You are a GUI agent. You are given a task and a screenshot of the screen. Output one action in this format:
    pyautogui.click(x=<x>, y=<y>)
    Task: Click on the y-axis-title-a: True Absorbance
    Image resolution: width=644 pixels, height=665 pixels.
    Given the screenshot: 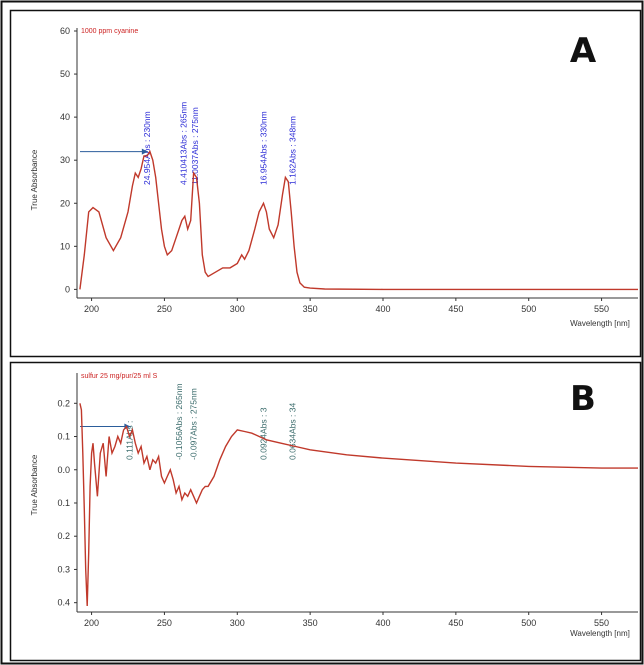 What is the action you would take?
    pyautogui.click(x=34, y=179)
    